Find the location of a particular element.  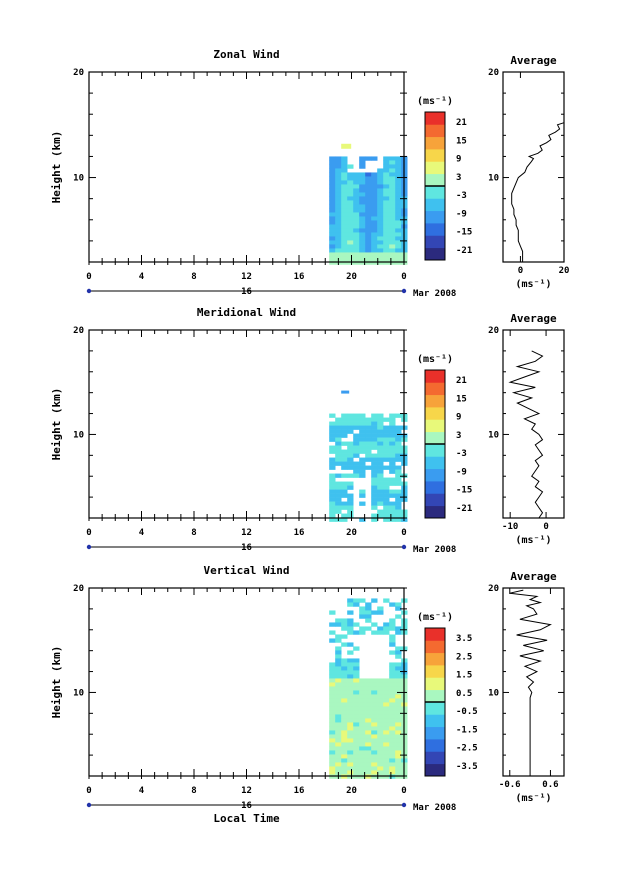

x-tick-label: -10 is located at coordinates (510, 527).